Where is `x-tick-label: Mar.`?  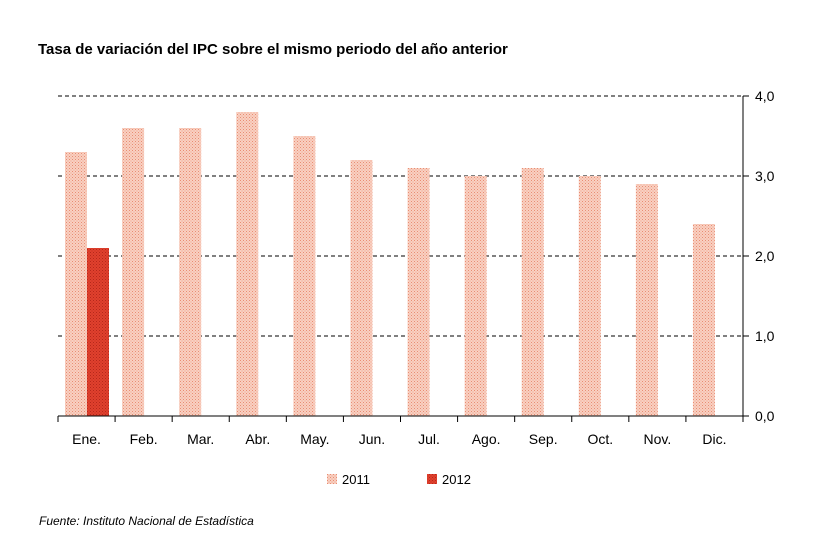
x-tick-label: Mar. is located at coordinates (200, 439).